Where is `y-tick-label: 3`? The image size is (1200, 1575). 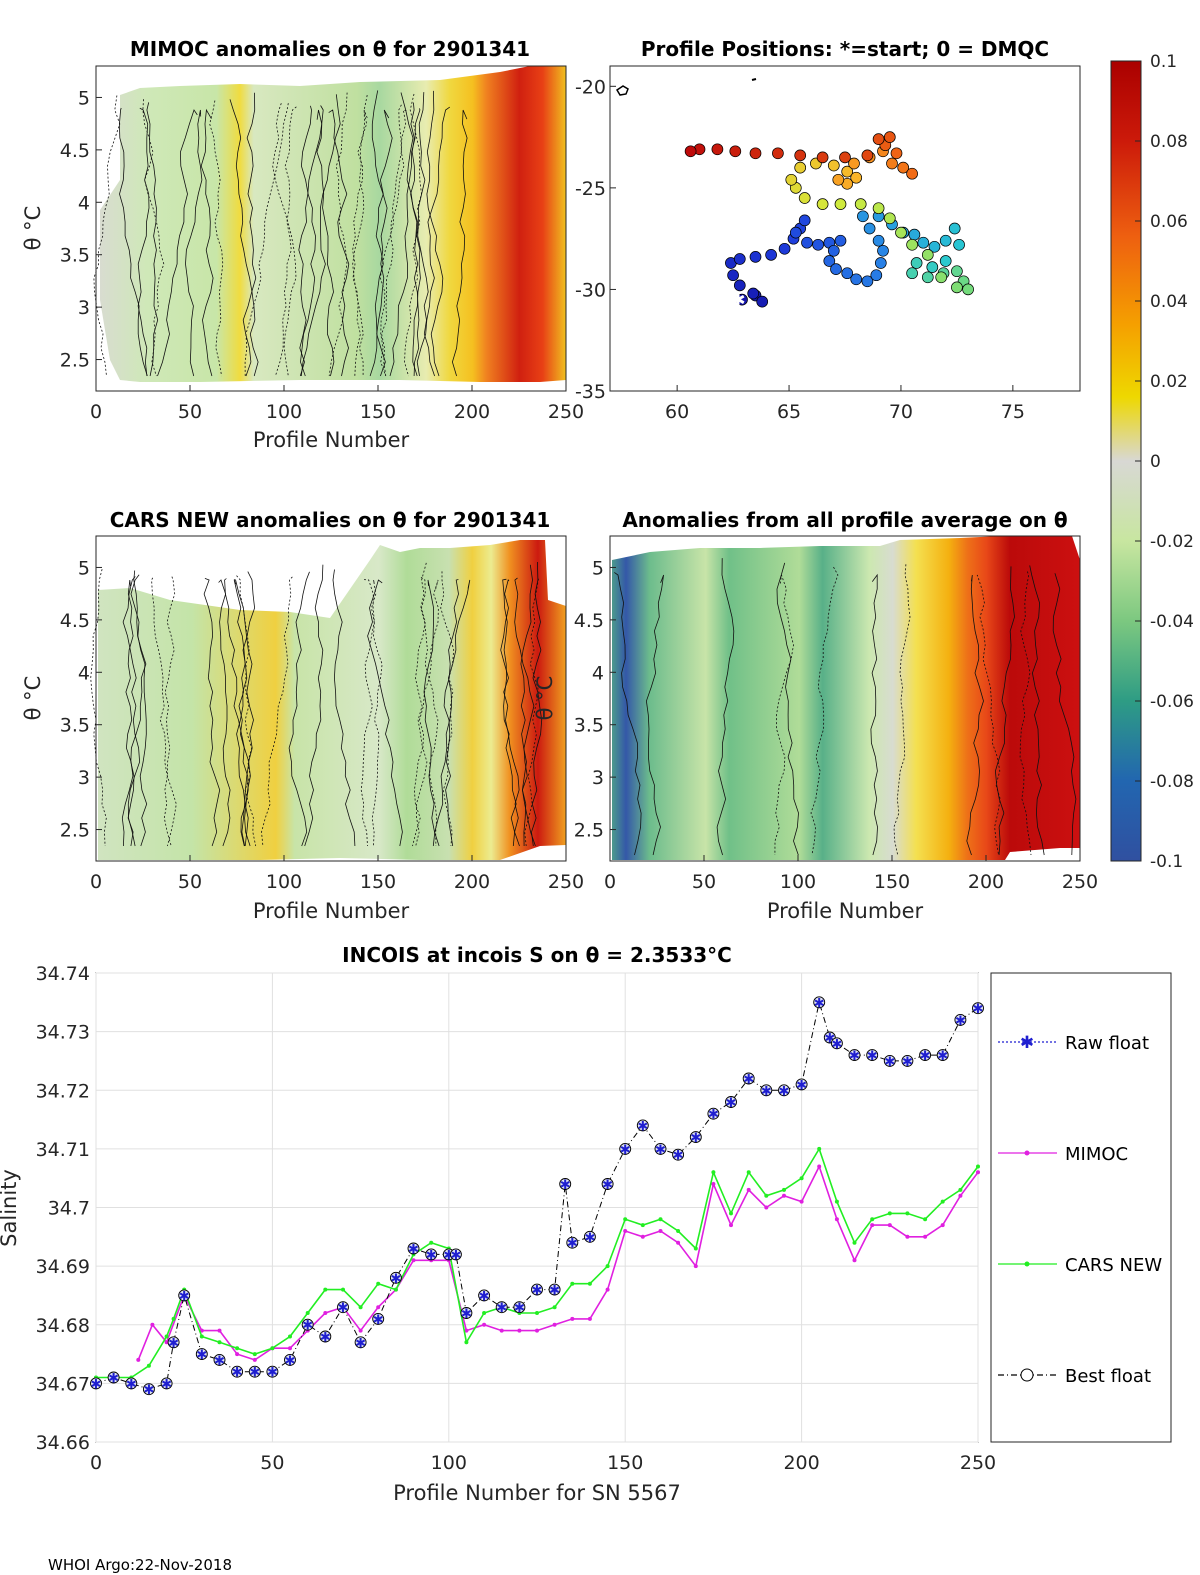 y-tick-label: 3 is located at coordinates (598, 778).